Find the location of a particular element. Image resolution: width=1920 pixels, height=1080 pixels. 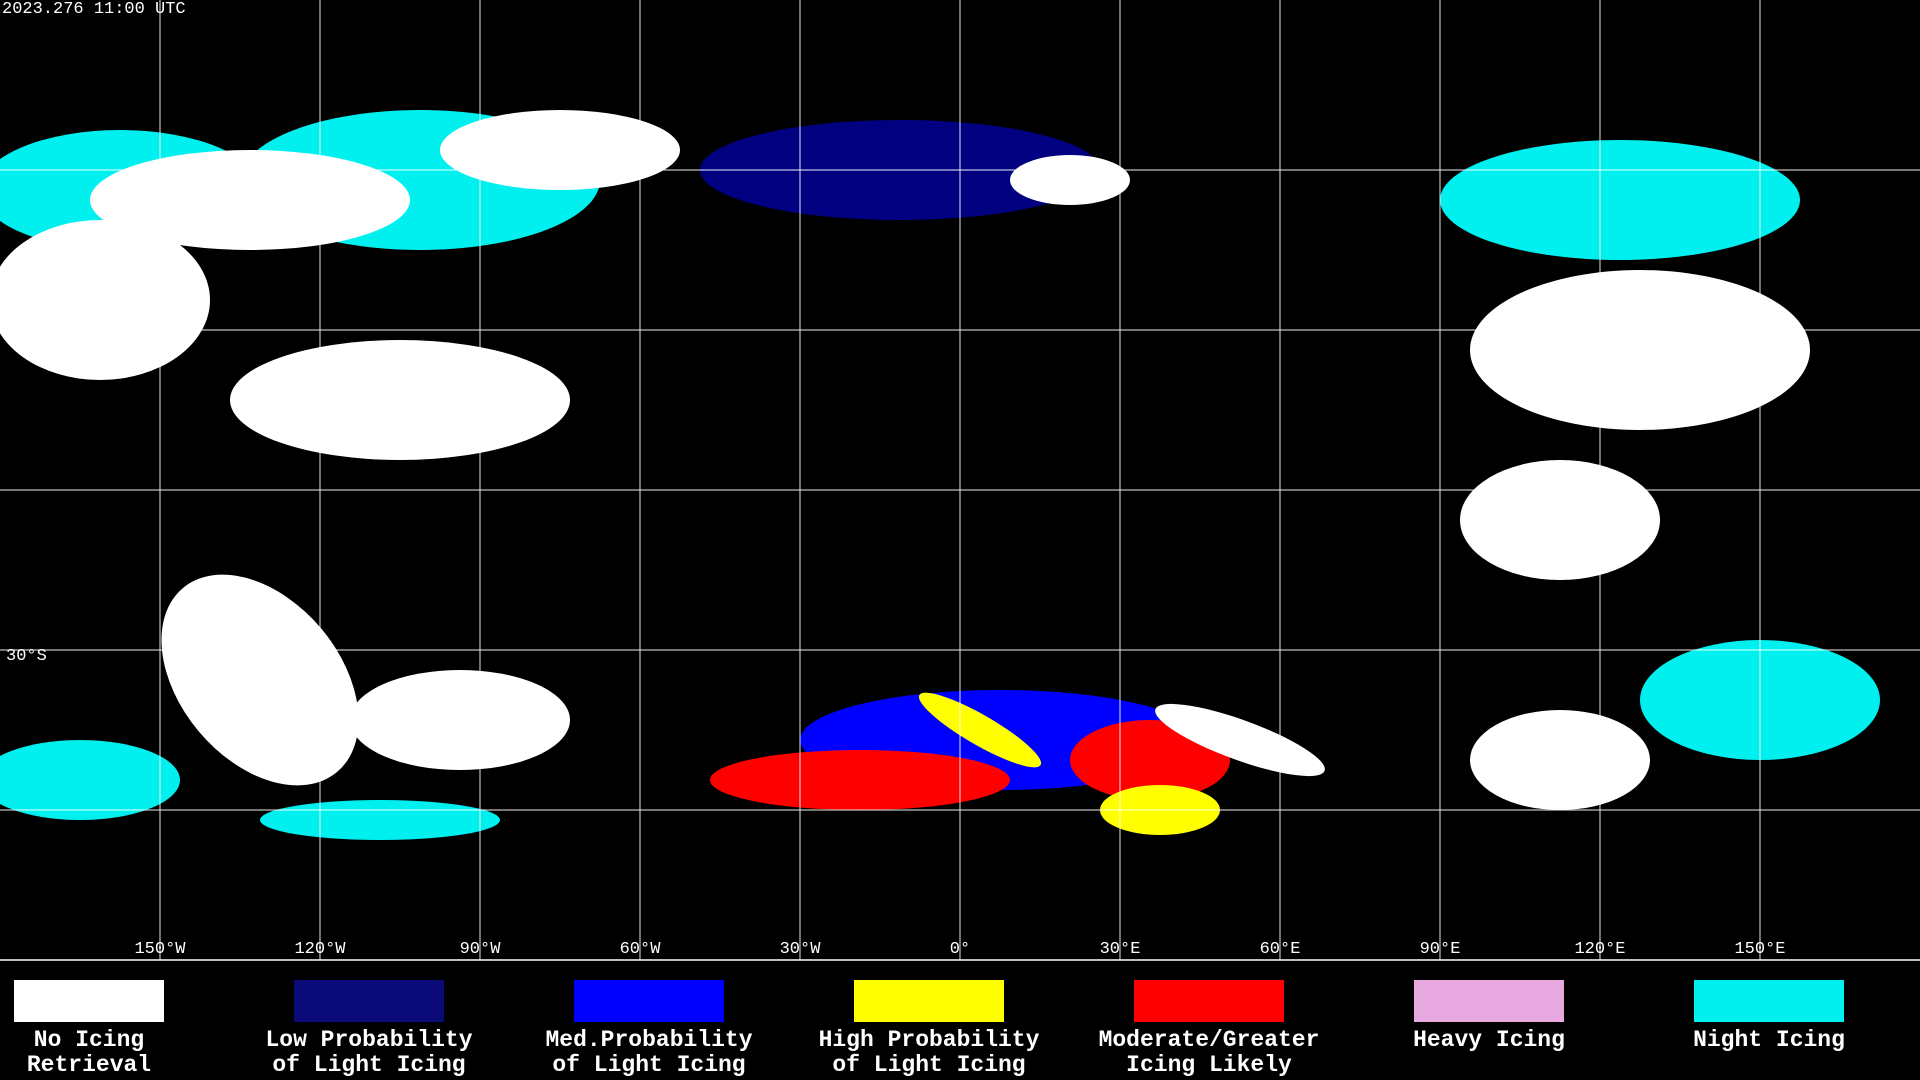

latitude-label: 30°S is located at coordinates (26, 656).